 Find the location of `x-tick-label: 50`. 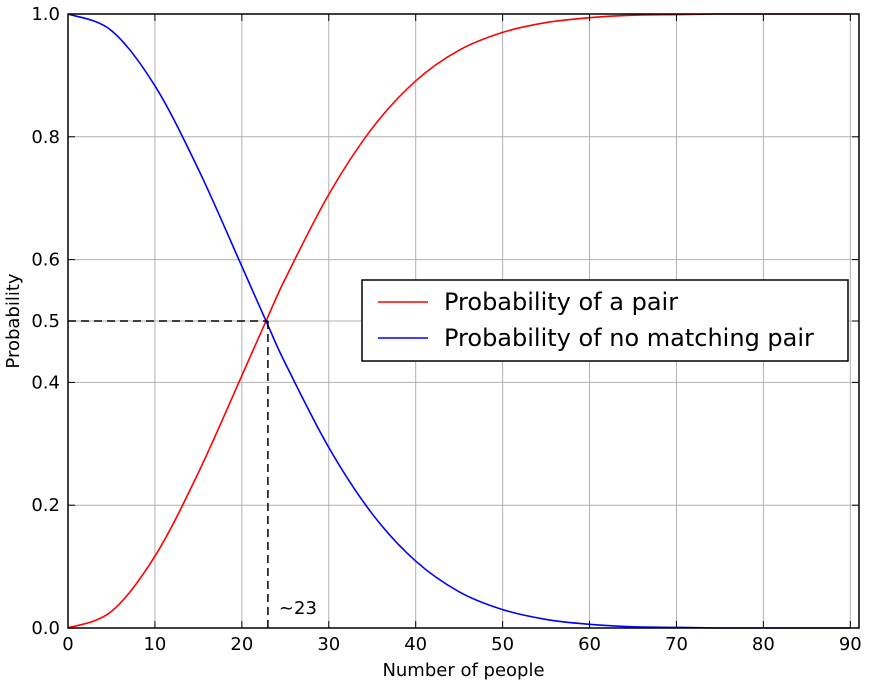

x-tick-label: 50 is located at coordinates (502, 644).